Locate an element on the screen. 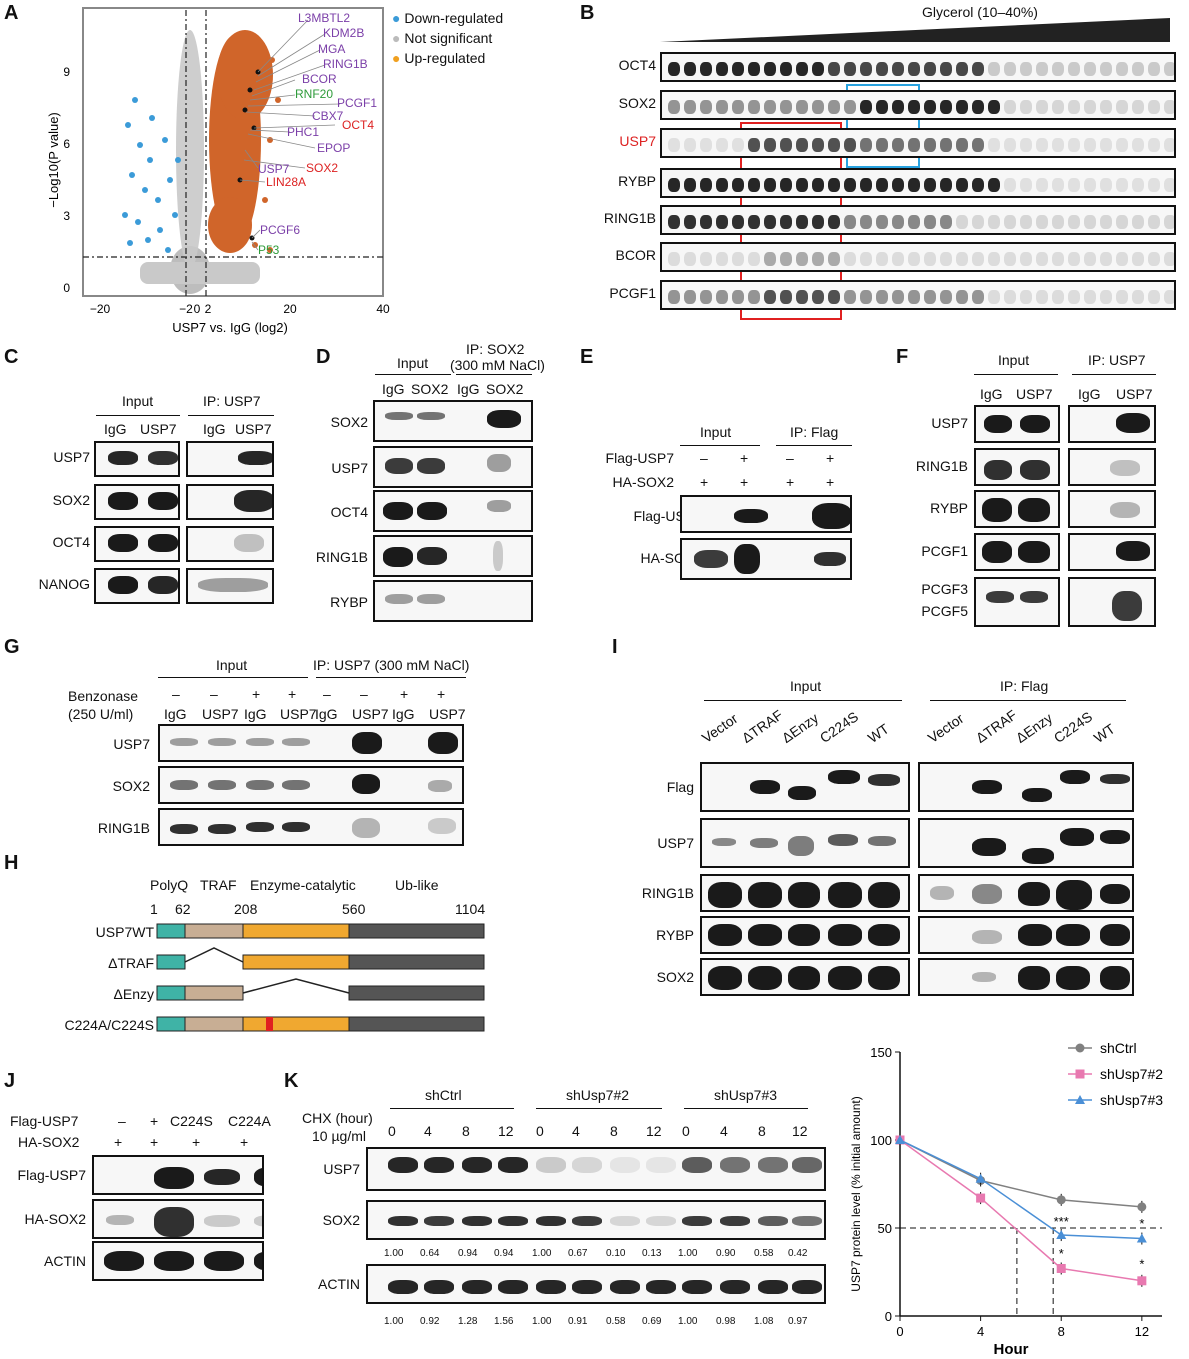 This screenshot has width=1189, height=1359. lane-label: USP7 is located at coordinates (370, 714).